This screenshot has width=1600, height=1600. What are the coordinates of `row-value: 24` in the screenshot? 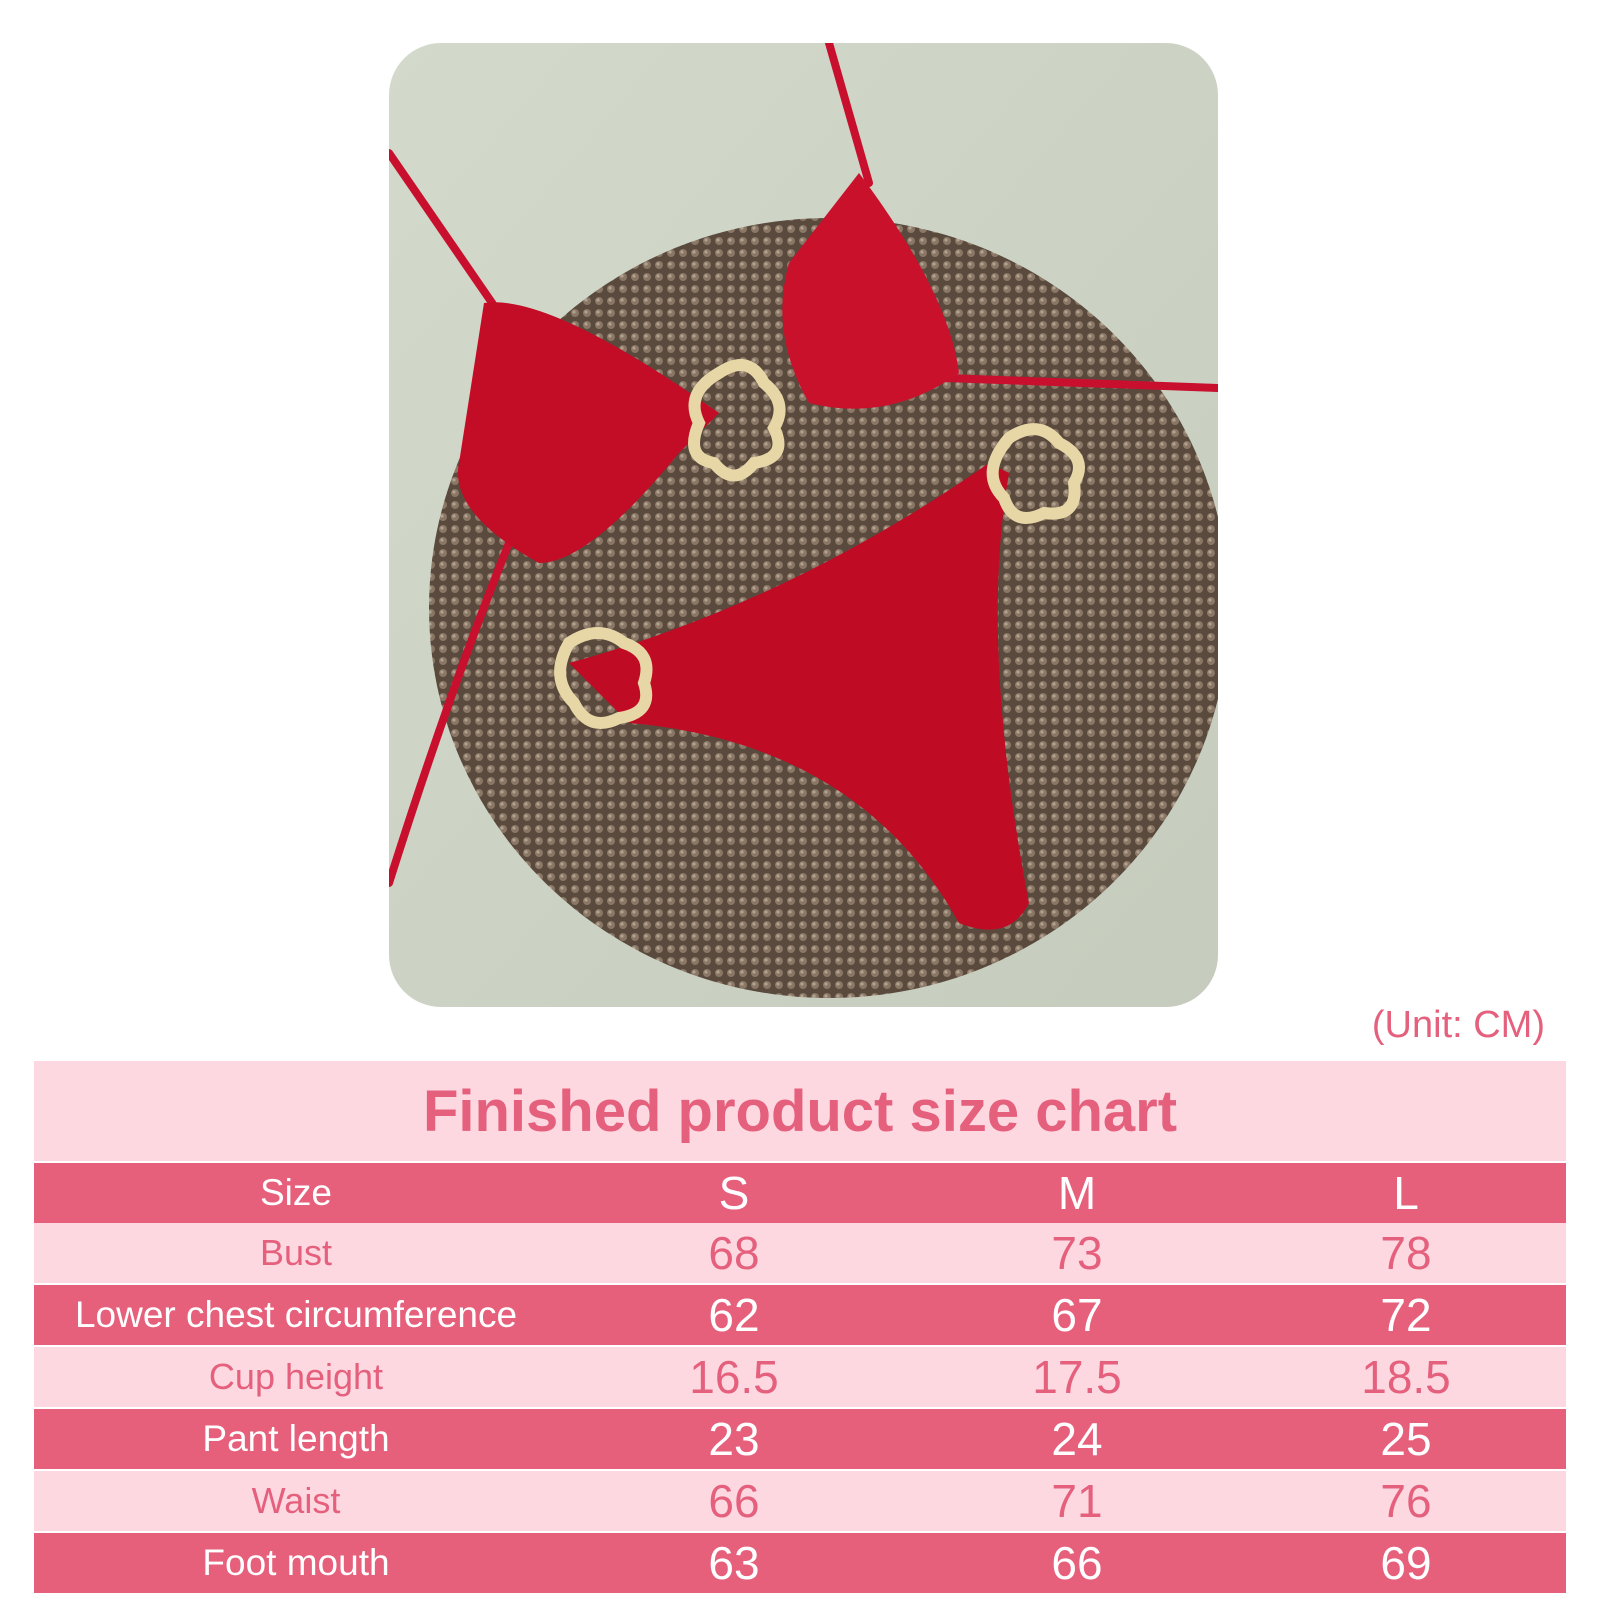 It's located at (1077, 1439).